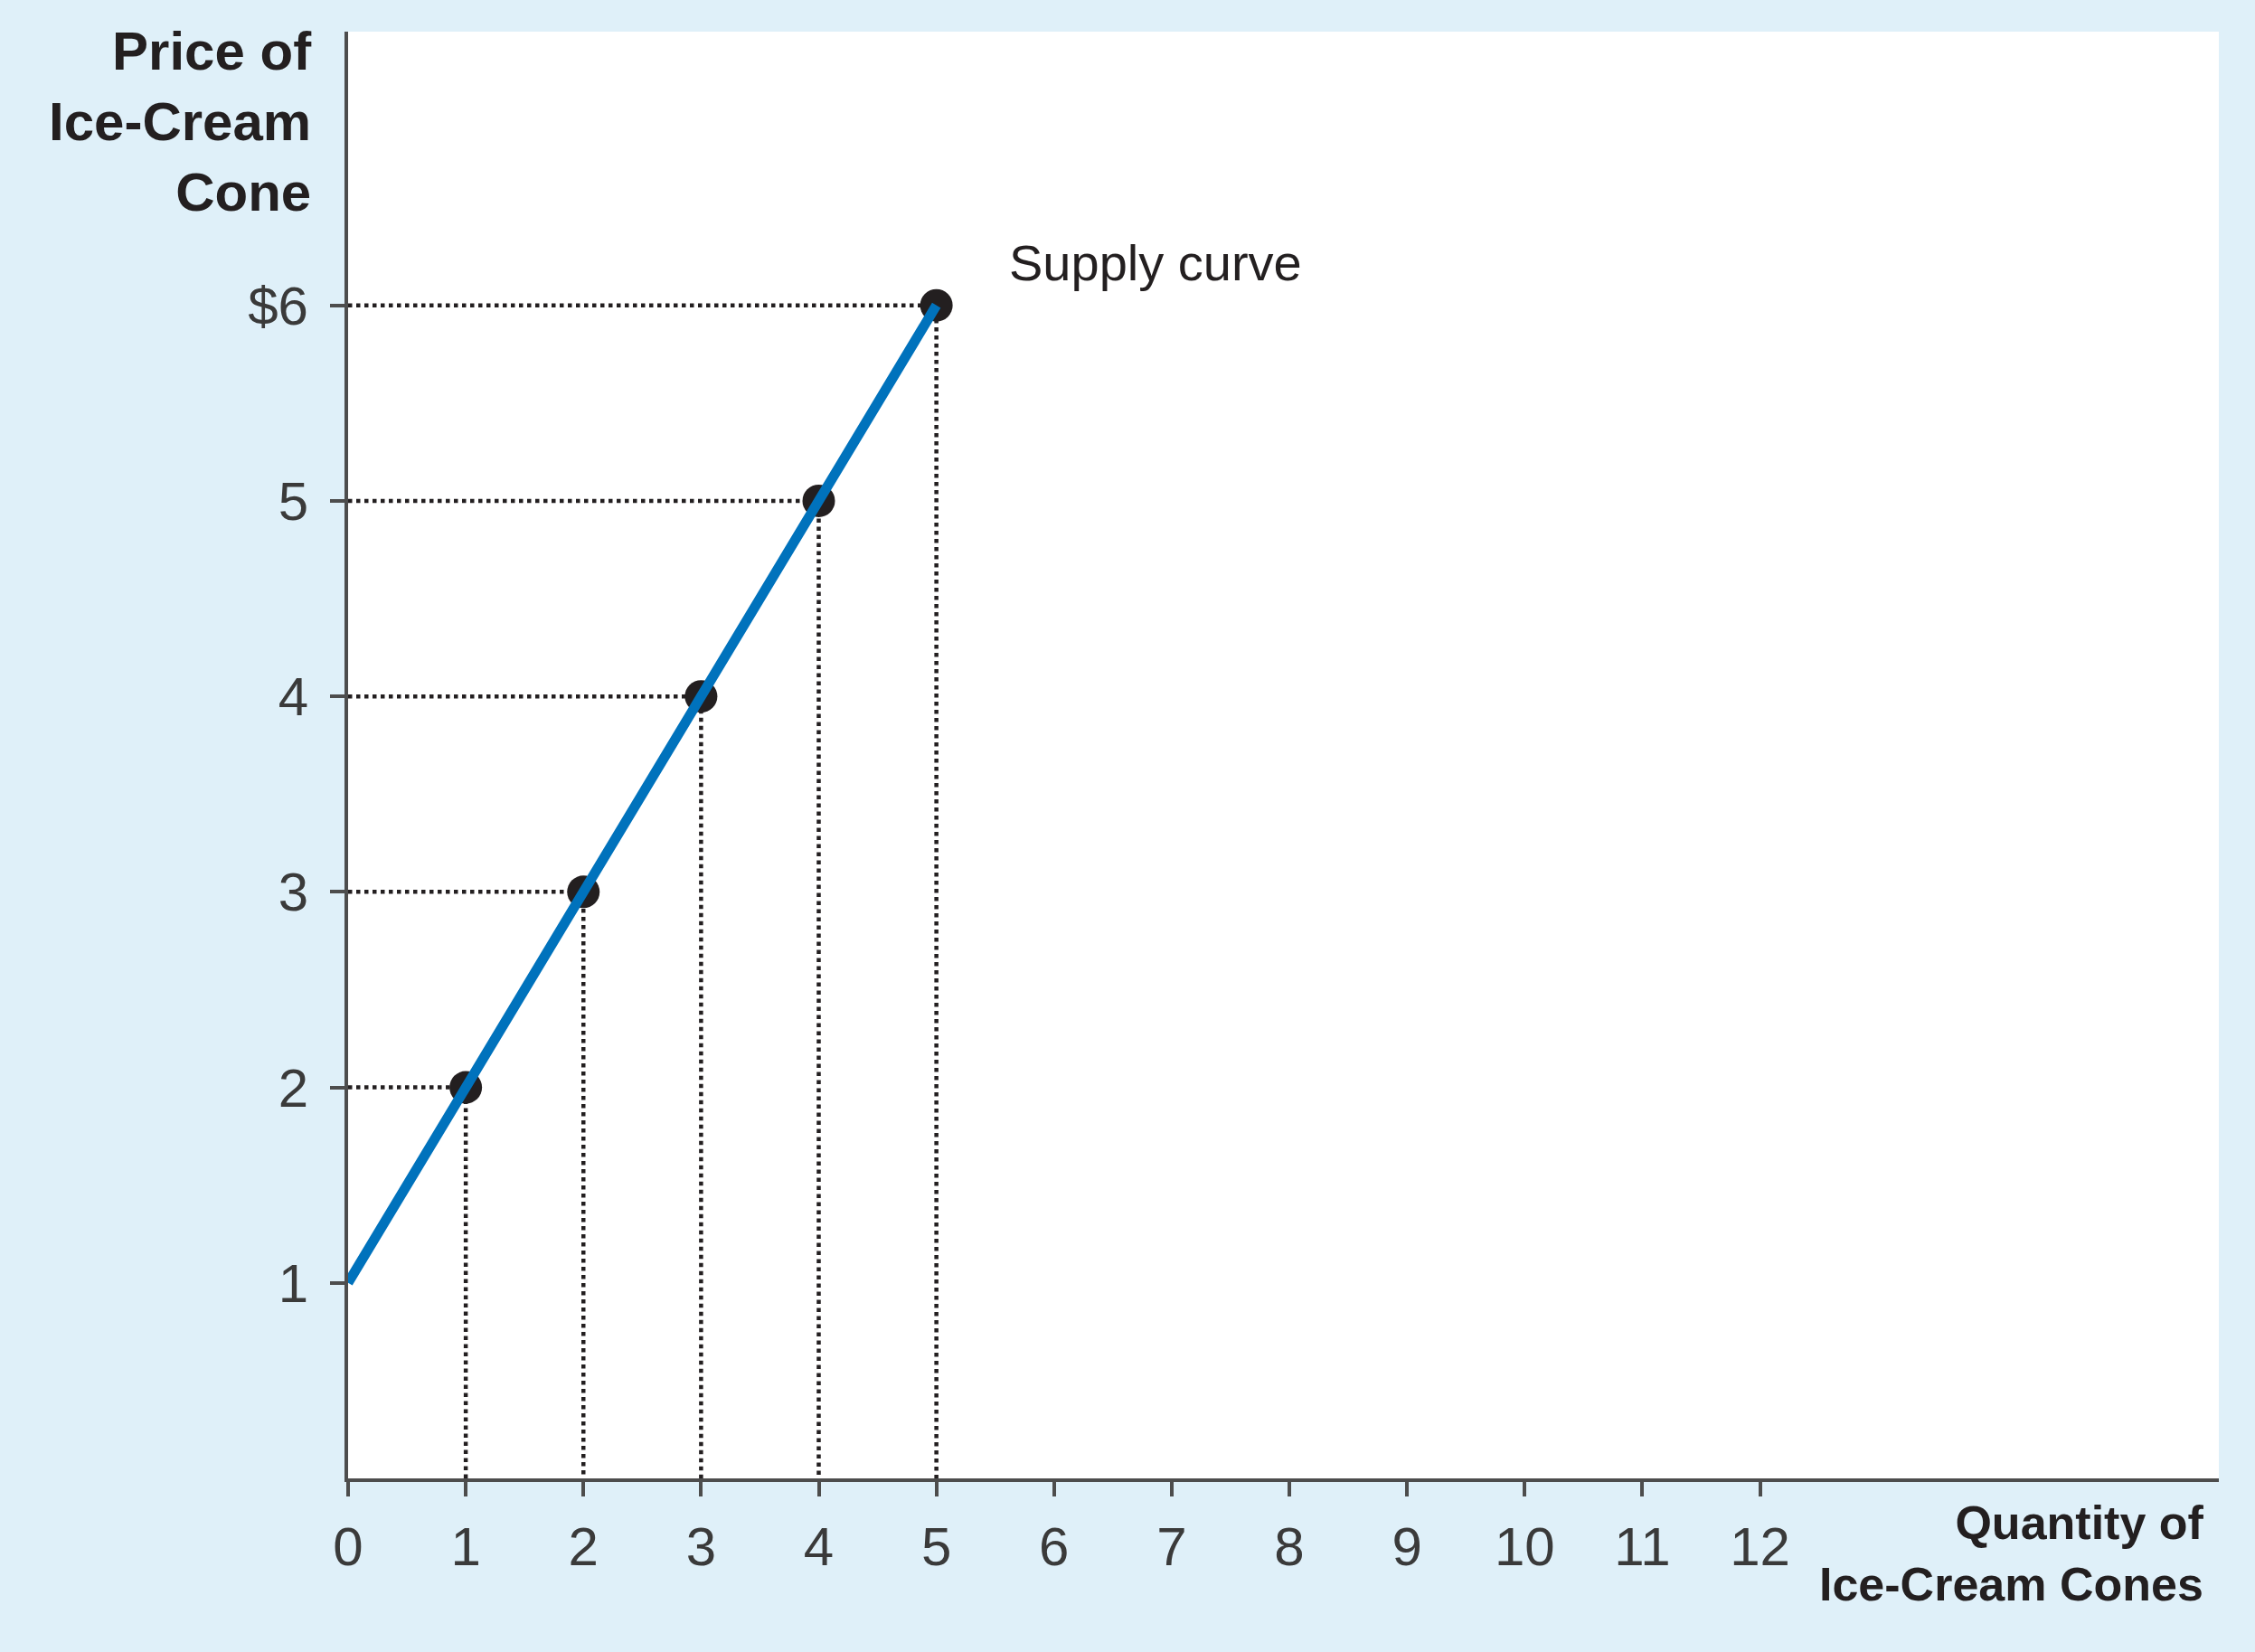 This screenshot has width=2255, height=1652. What do you see at coordinates (293, 892) in the screenshot?
I see `y-tick-label: 3` at bounding box center [293, 892].